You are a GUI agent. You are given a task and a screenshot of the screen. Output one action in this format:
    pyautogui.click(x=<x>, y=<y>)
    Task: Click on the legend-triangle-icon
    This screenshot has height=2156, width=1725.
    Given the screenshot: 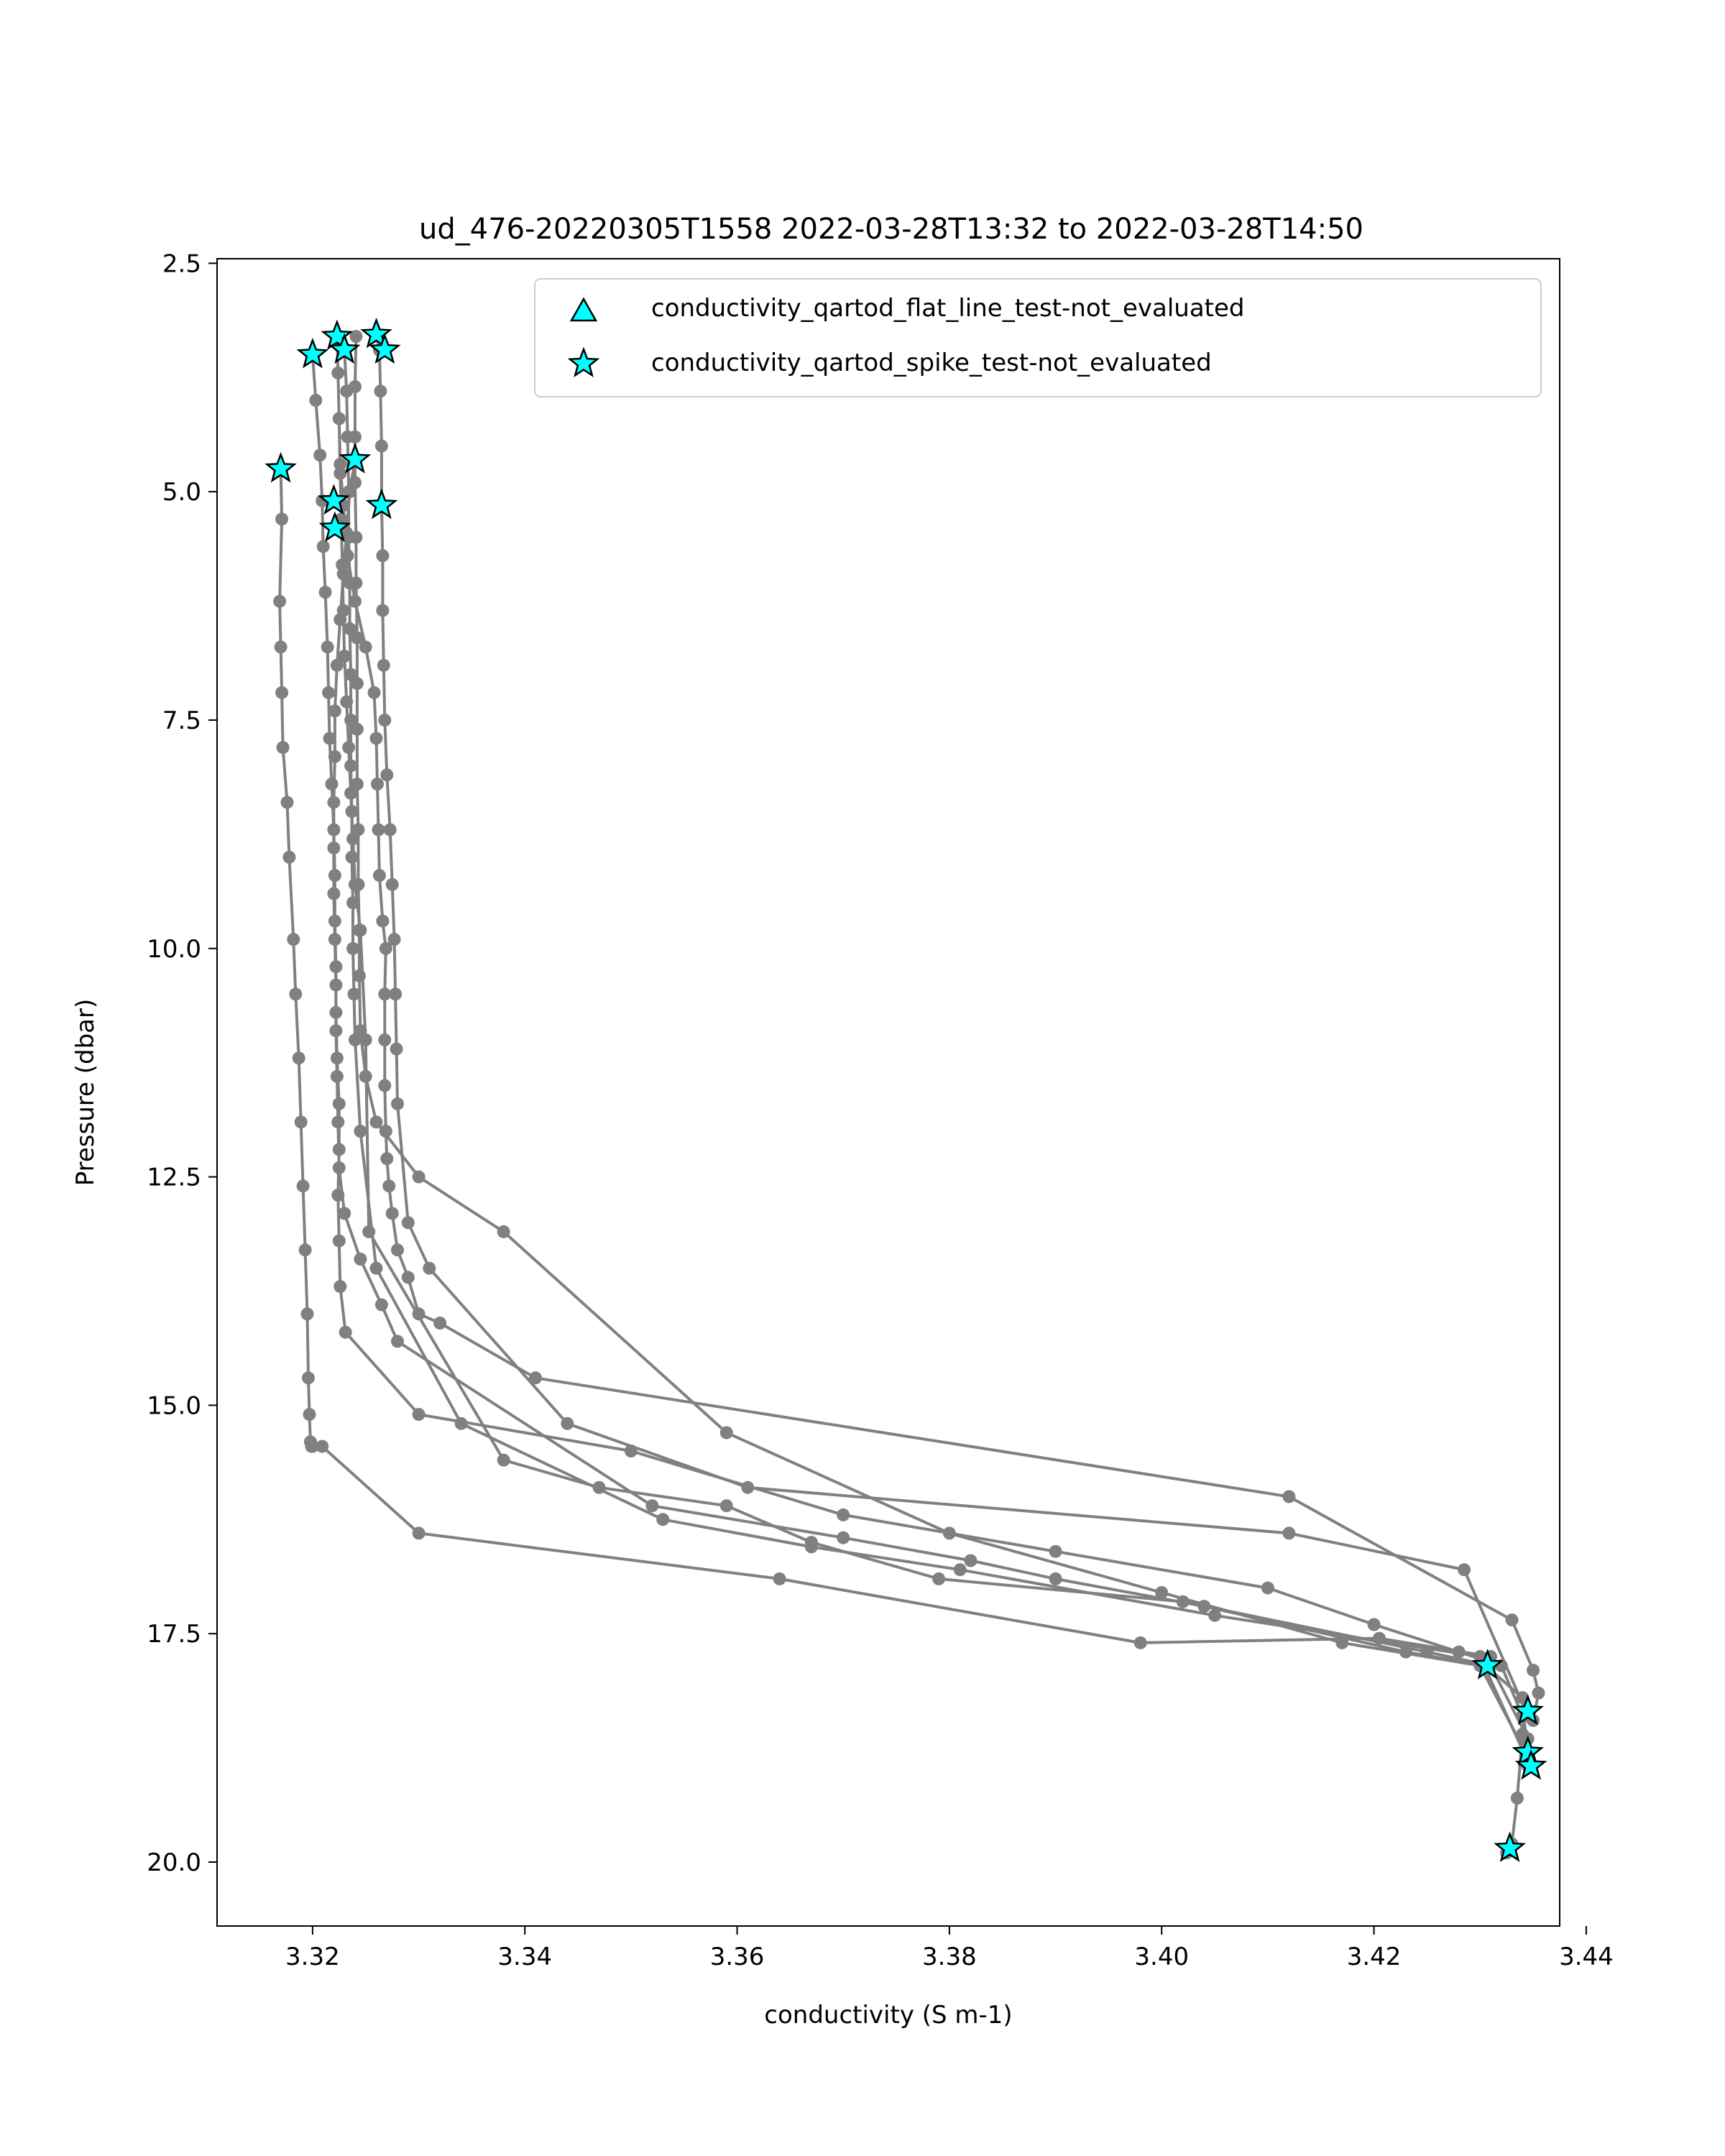 What is the action you would take?
    pyautogui.click(x=583, y=309)
    